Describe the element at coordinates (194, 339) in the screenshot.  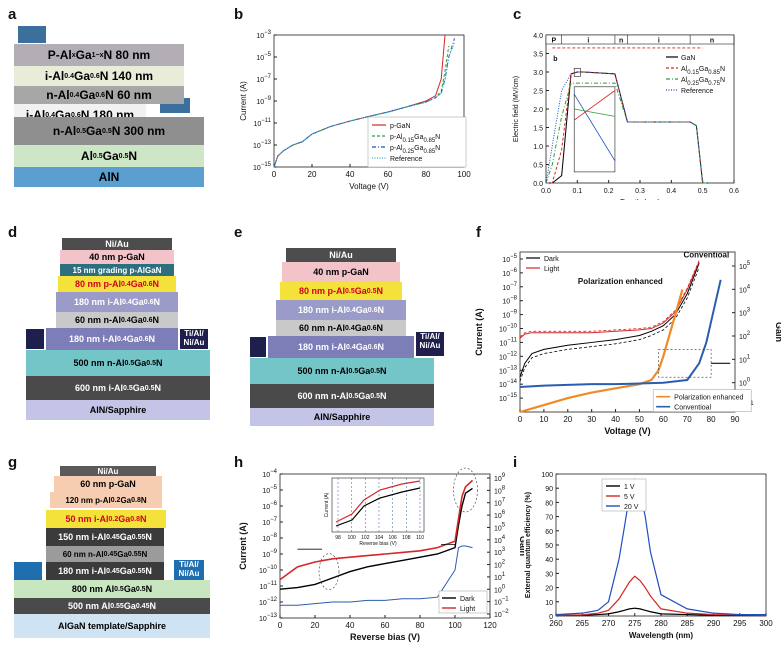
I see `contact-pad-right: Ti/Al/Ni/Au` at that location.